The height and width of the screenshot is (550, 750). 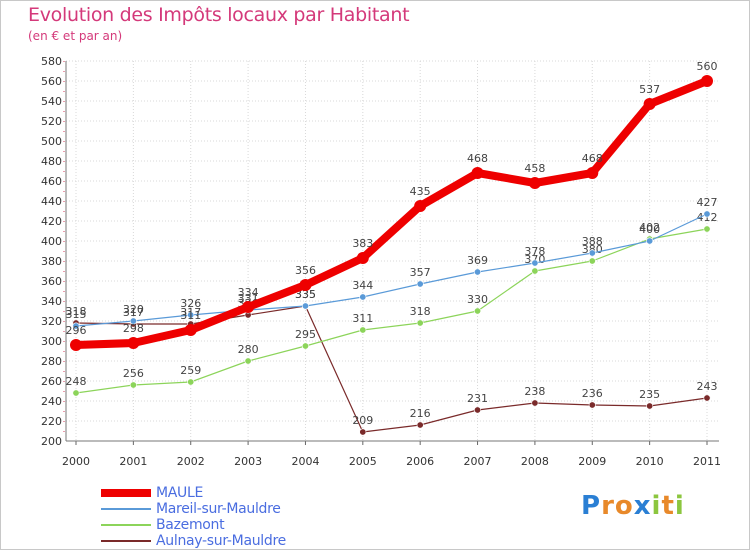 I want to click on data-label-mareil-sur-mauldre: 344, so click(x=362, y=285).